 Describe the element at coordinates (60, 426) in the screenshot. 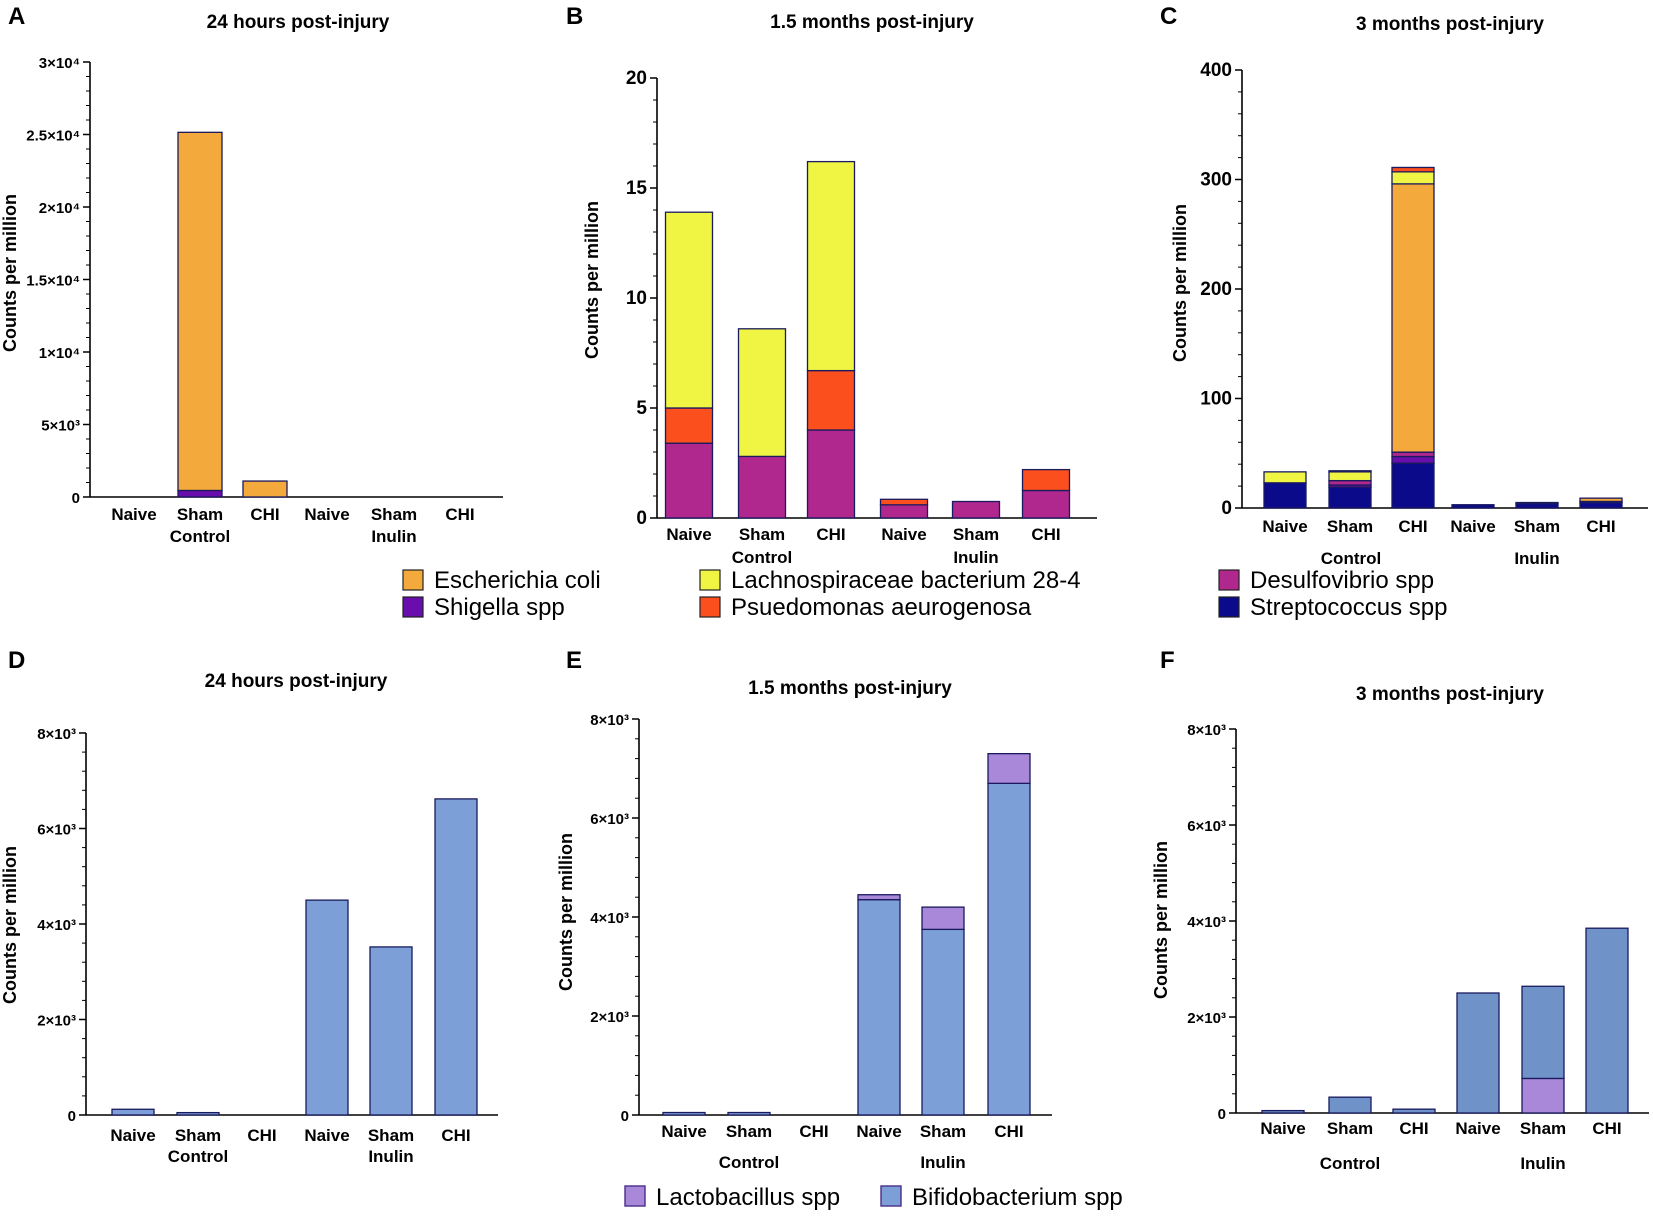

I see `y-tick-label: 5×10³` at that location.